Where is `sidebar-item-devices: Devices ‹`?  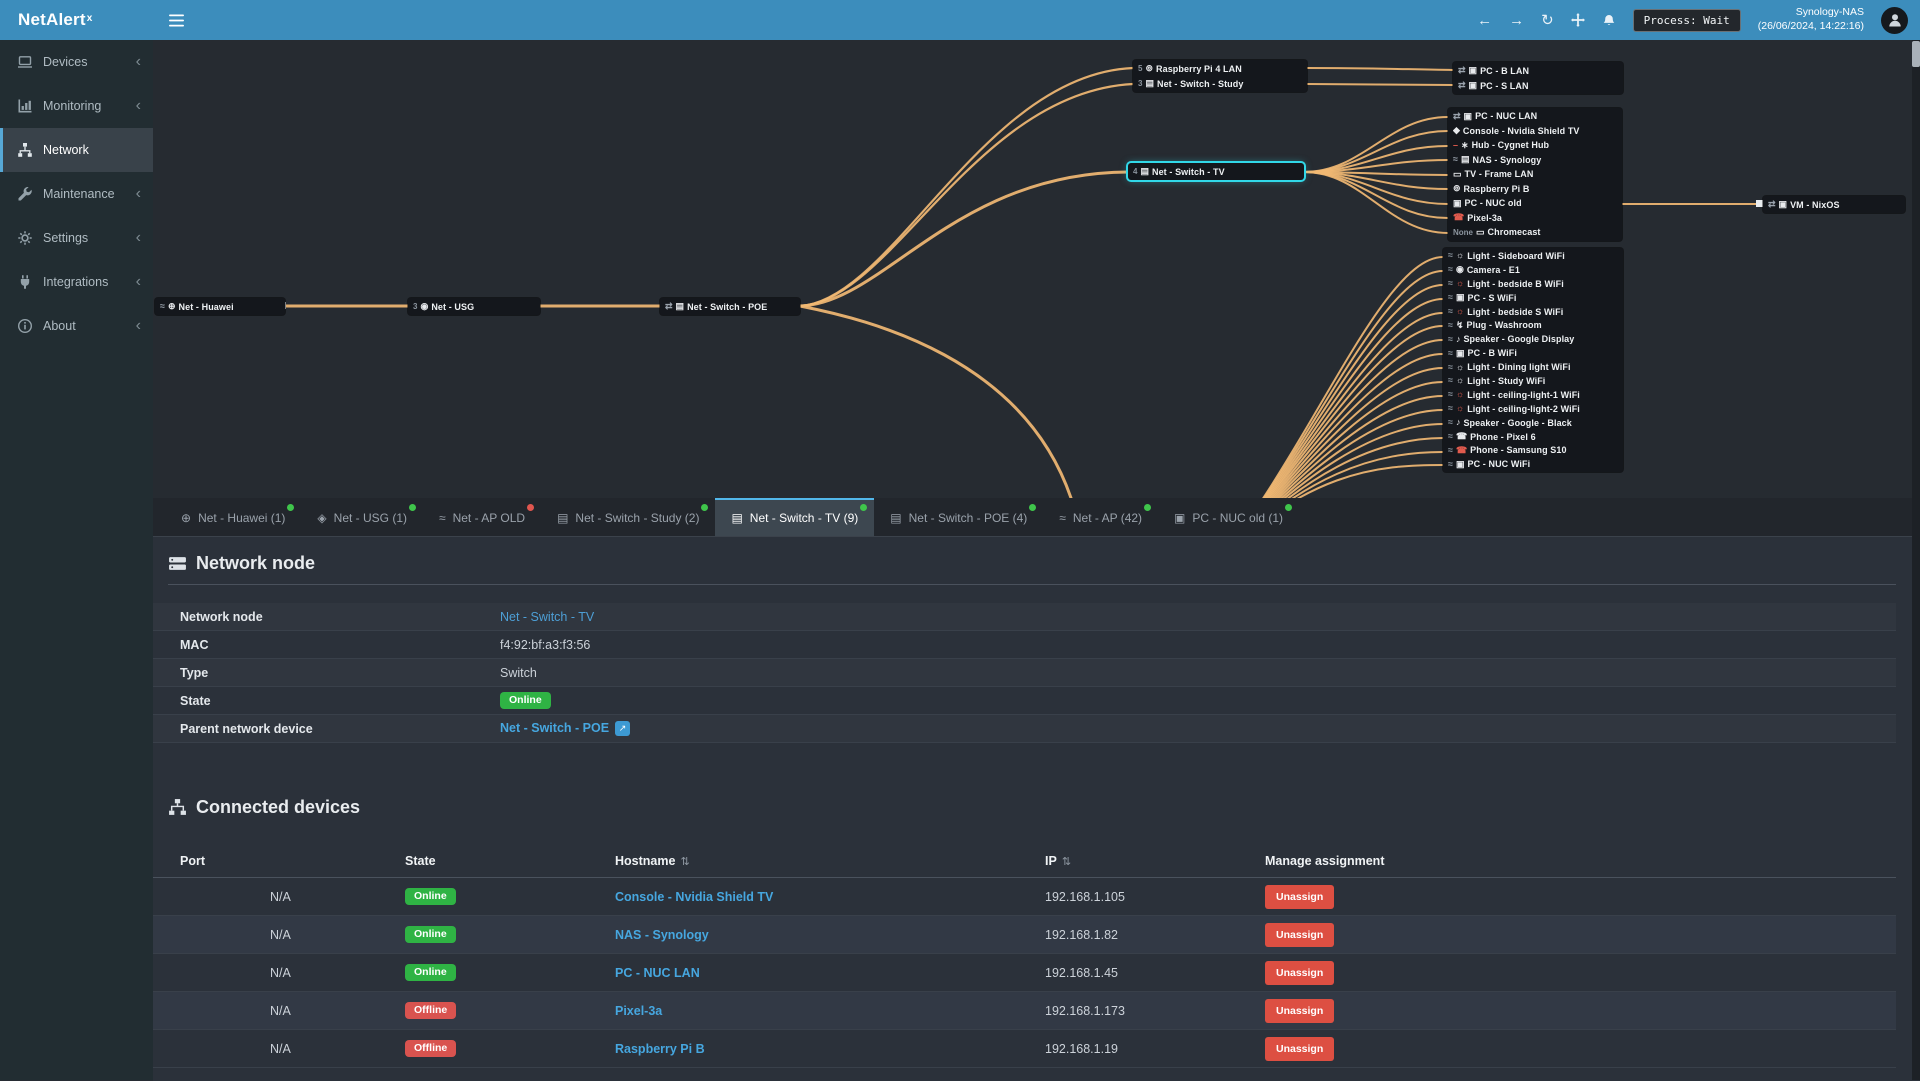
sidebar-item-devices: Devices ‹ is located at coordinates (76, 62).